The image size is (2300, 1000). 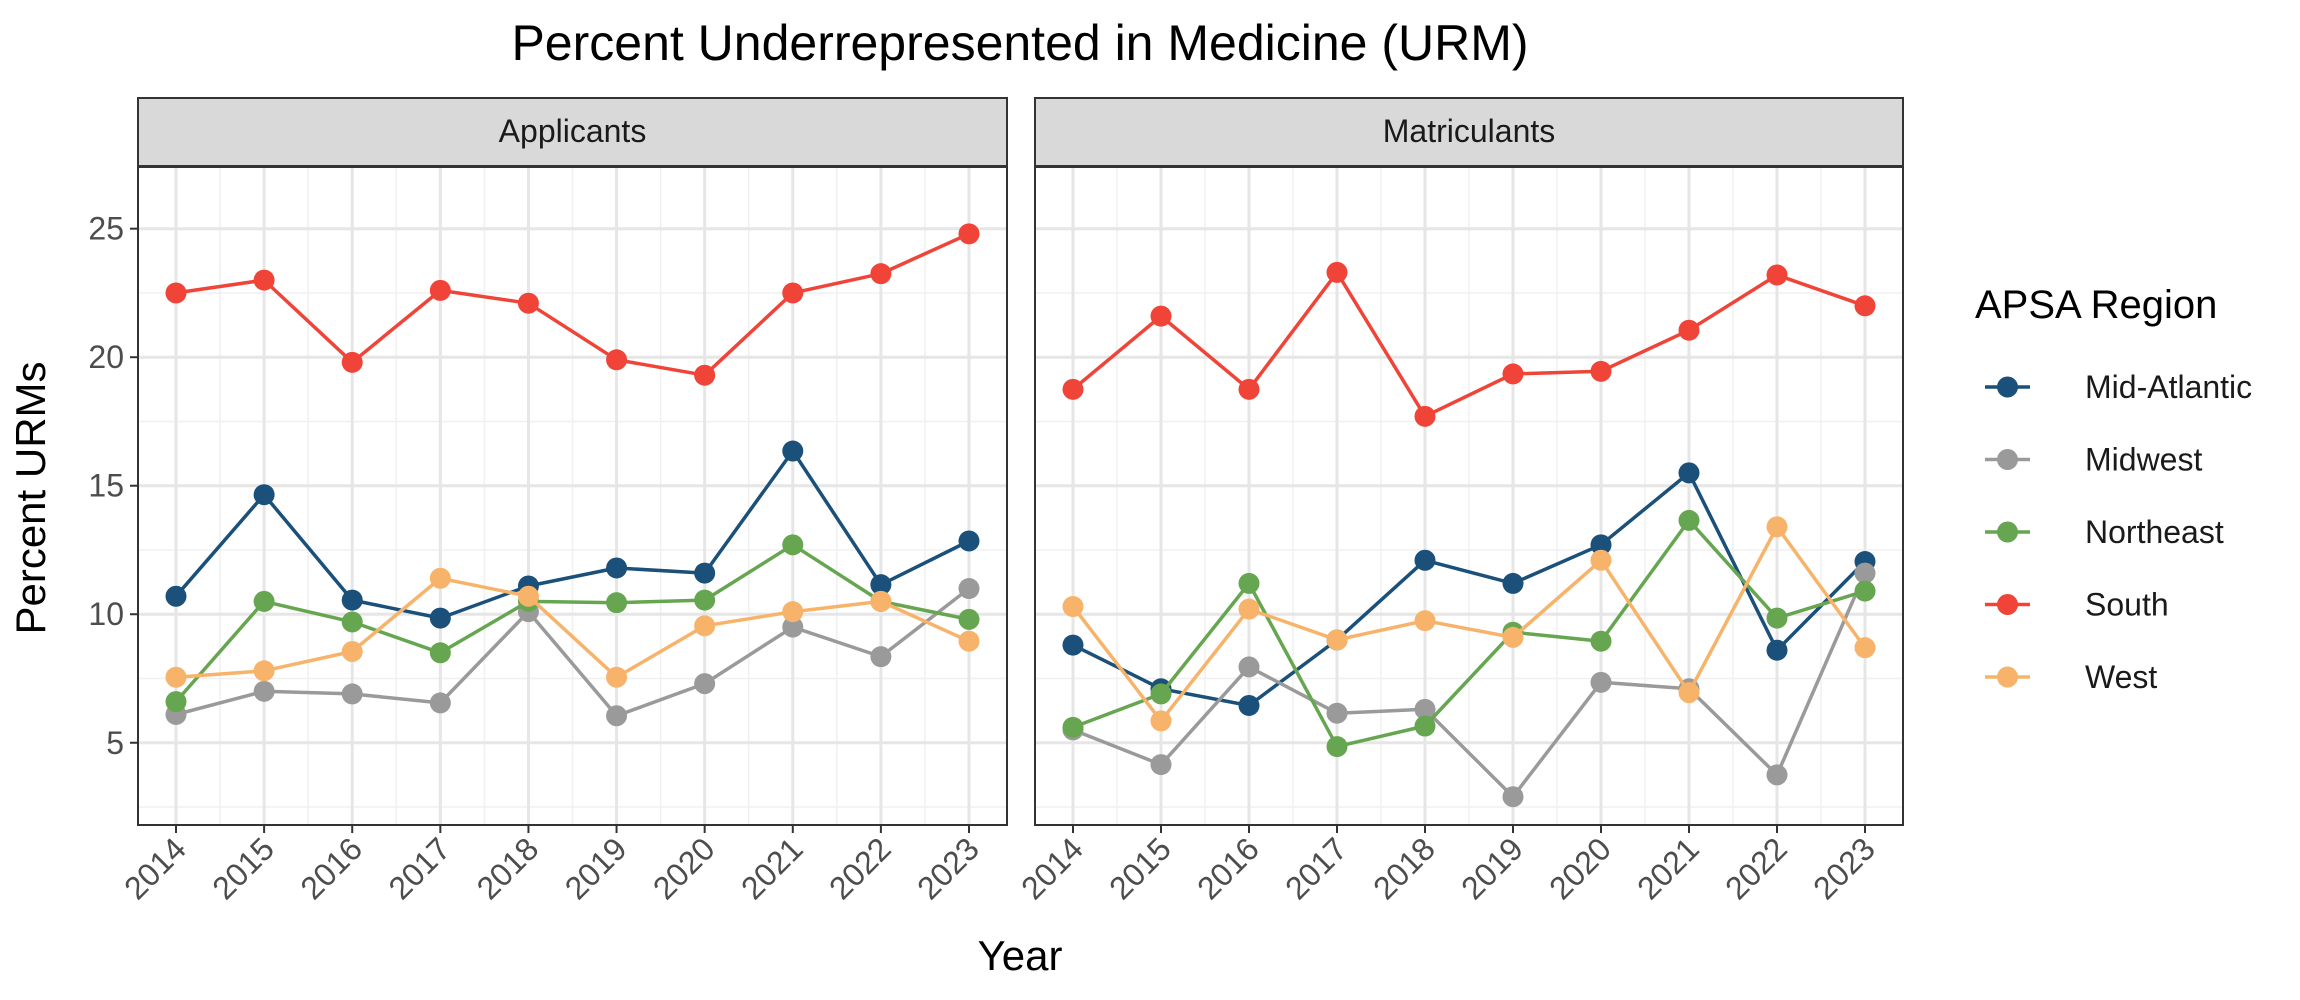 I want to click on x-tick-label: 2021, so click(x=772, y=868).